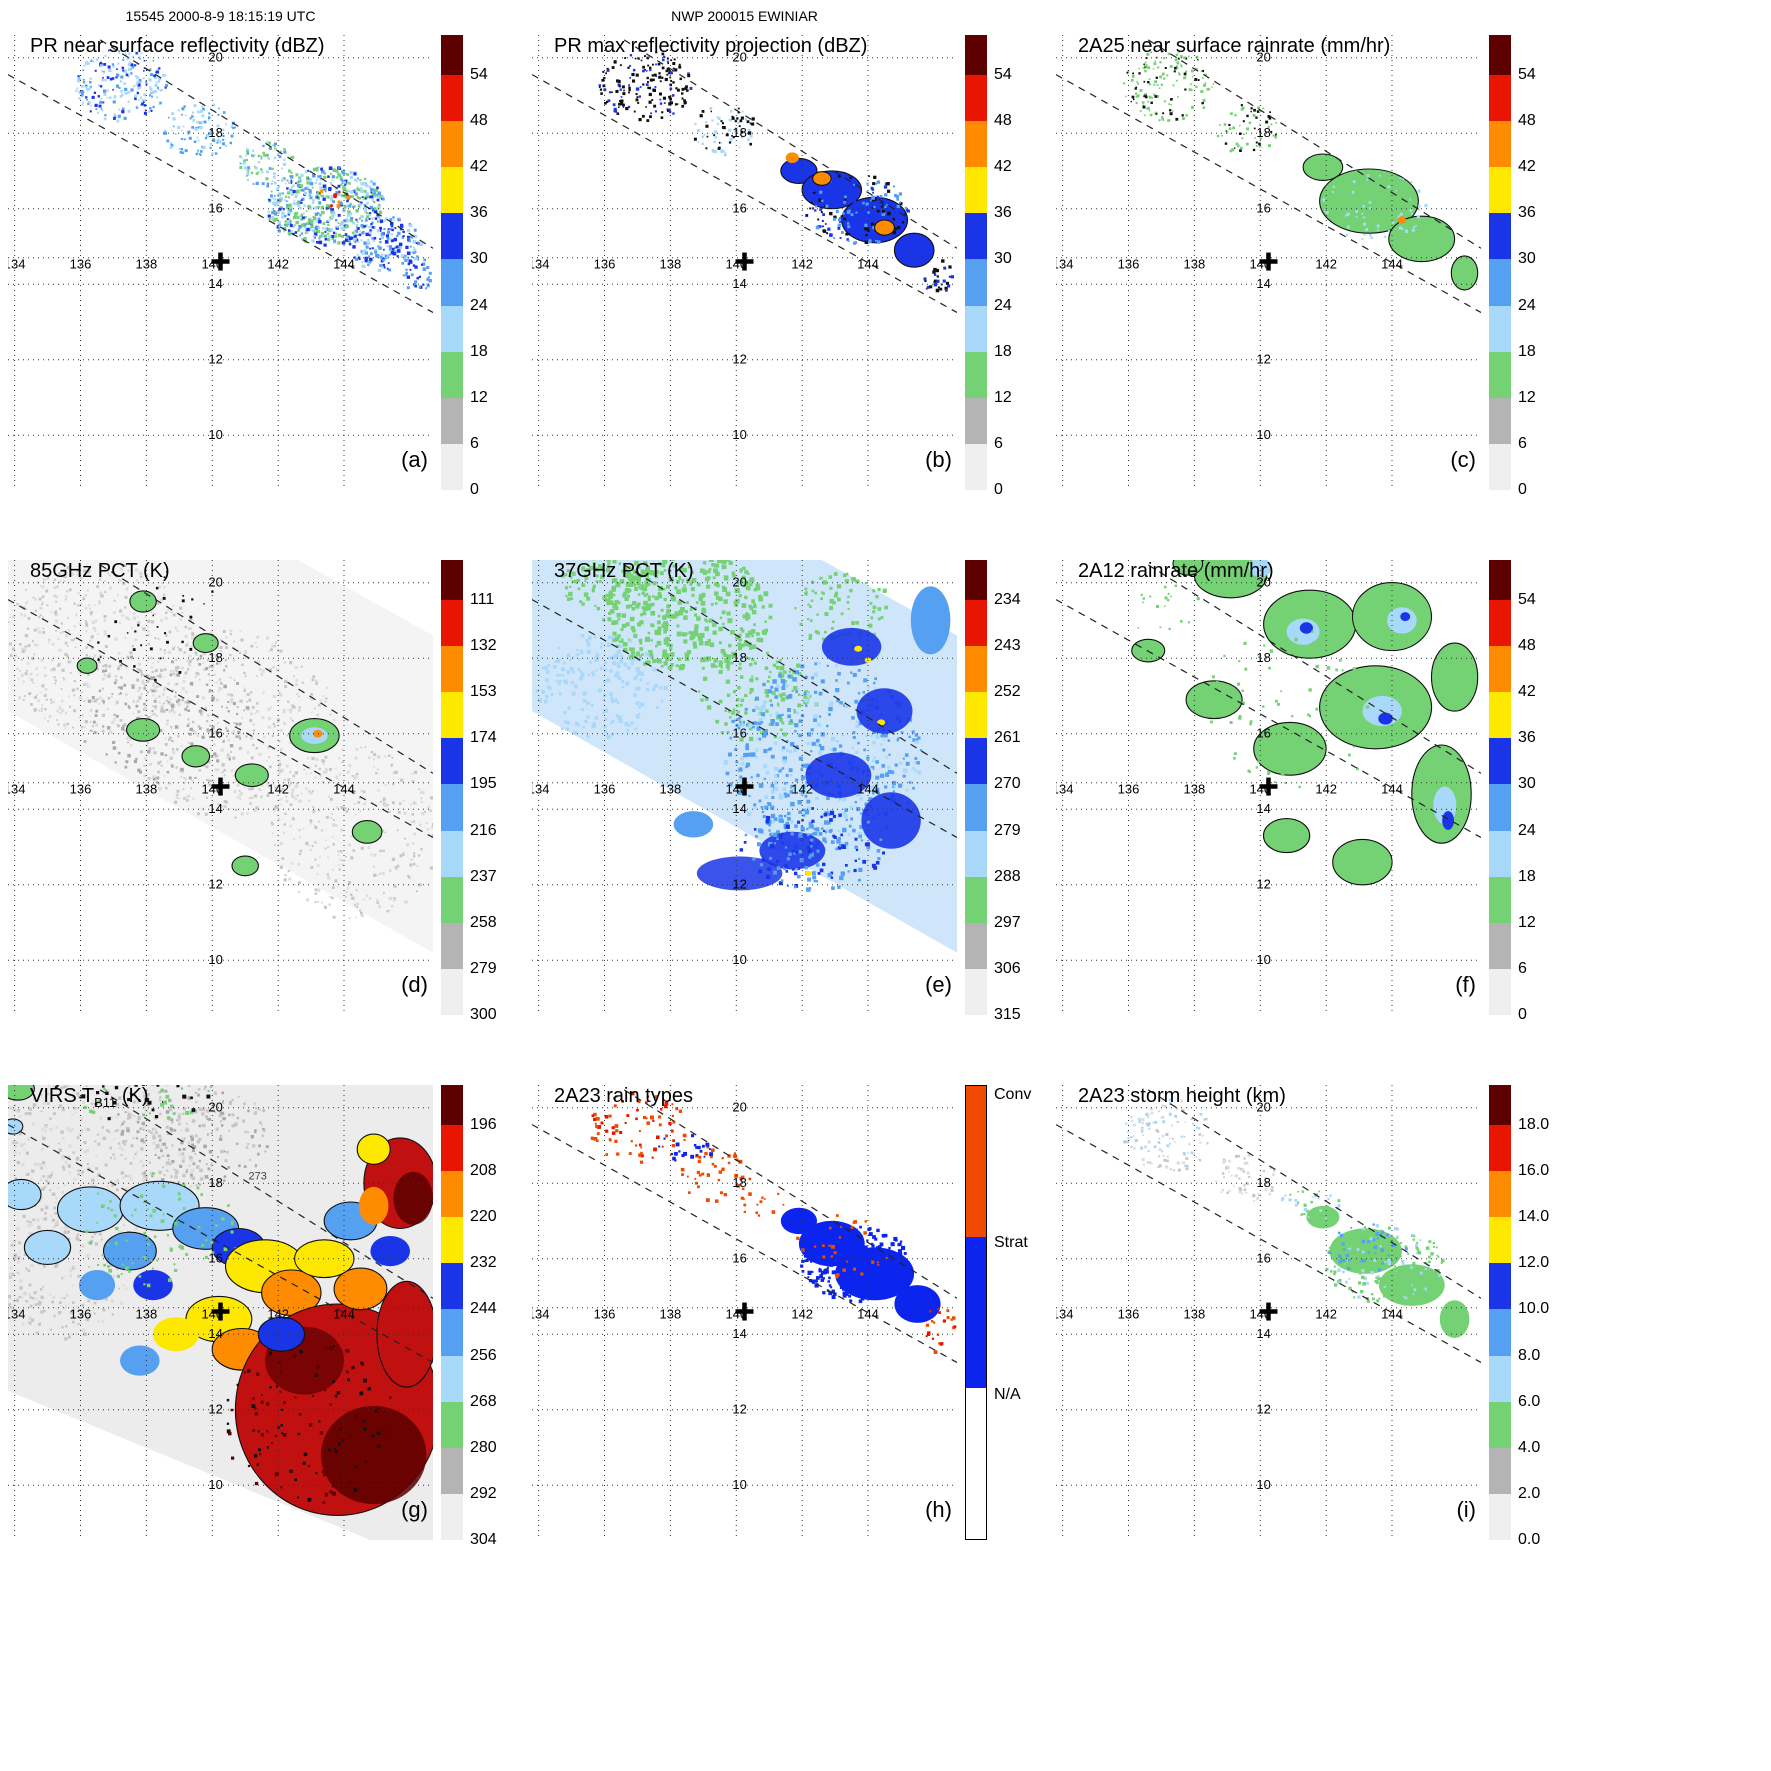 Image resolution: width=1771 pixels, height=1771 pixels. Describe the element at coordinates (1527, 121) in the screenshot. I see `colorbar-tick-label: 48` at that location.